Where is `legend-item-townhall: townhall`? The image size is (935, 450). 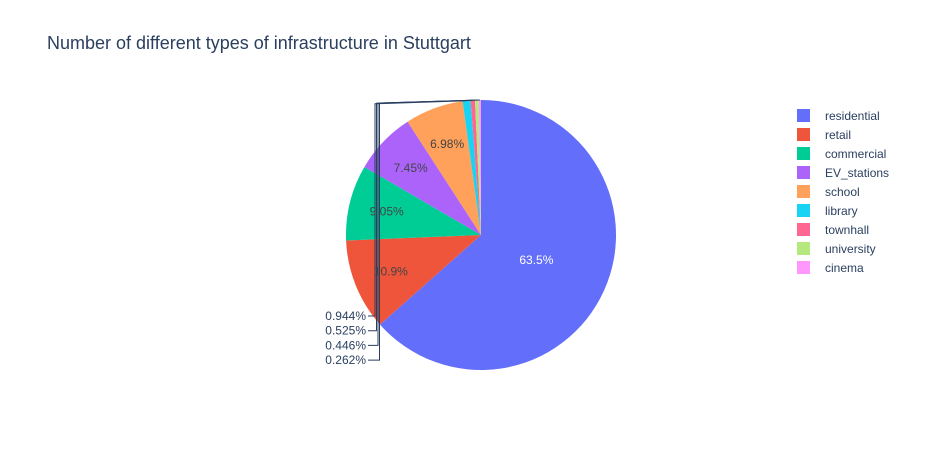
legend-item-townhall: townhall is located at coordinates (843, 229).